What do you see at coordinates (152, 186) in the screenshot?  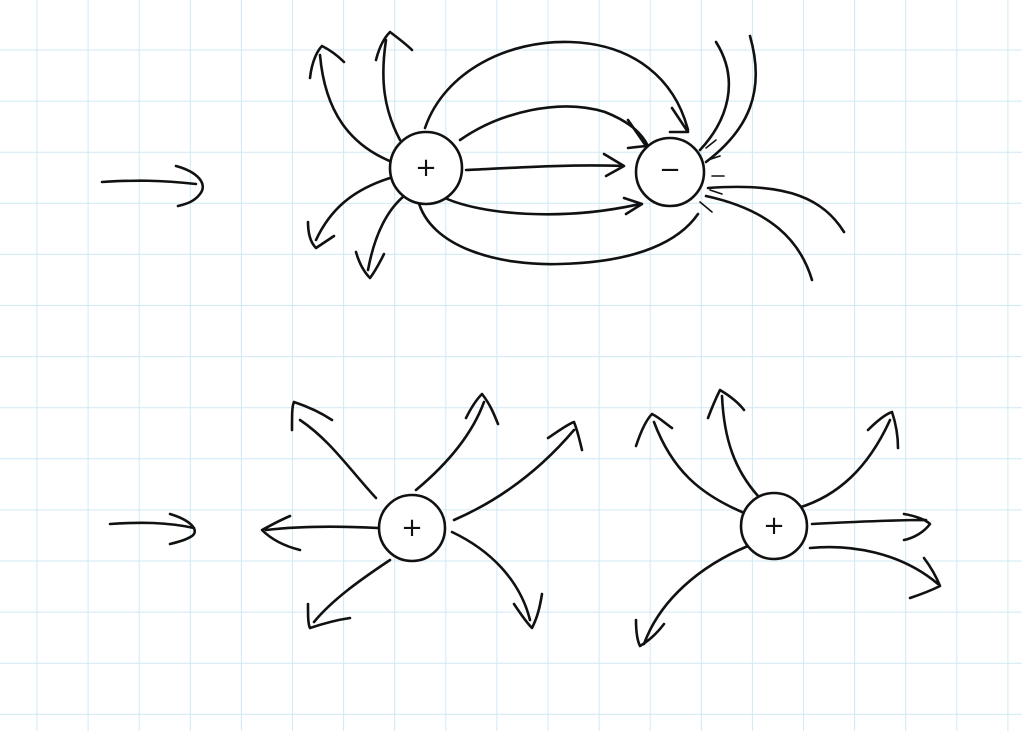 I see `row-pointer-arrow-top` at bounding box center [152, 186].